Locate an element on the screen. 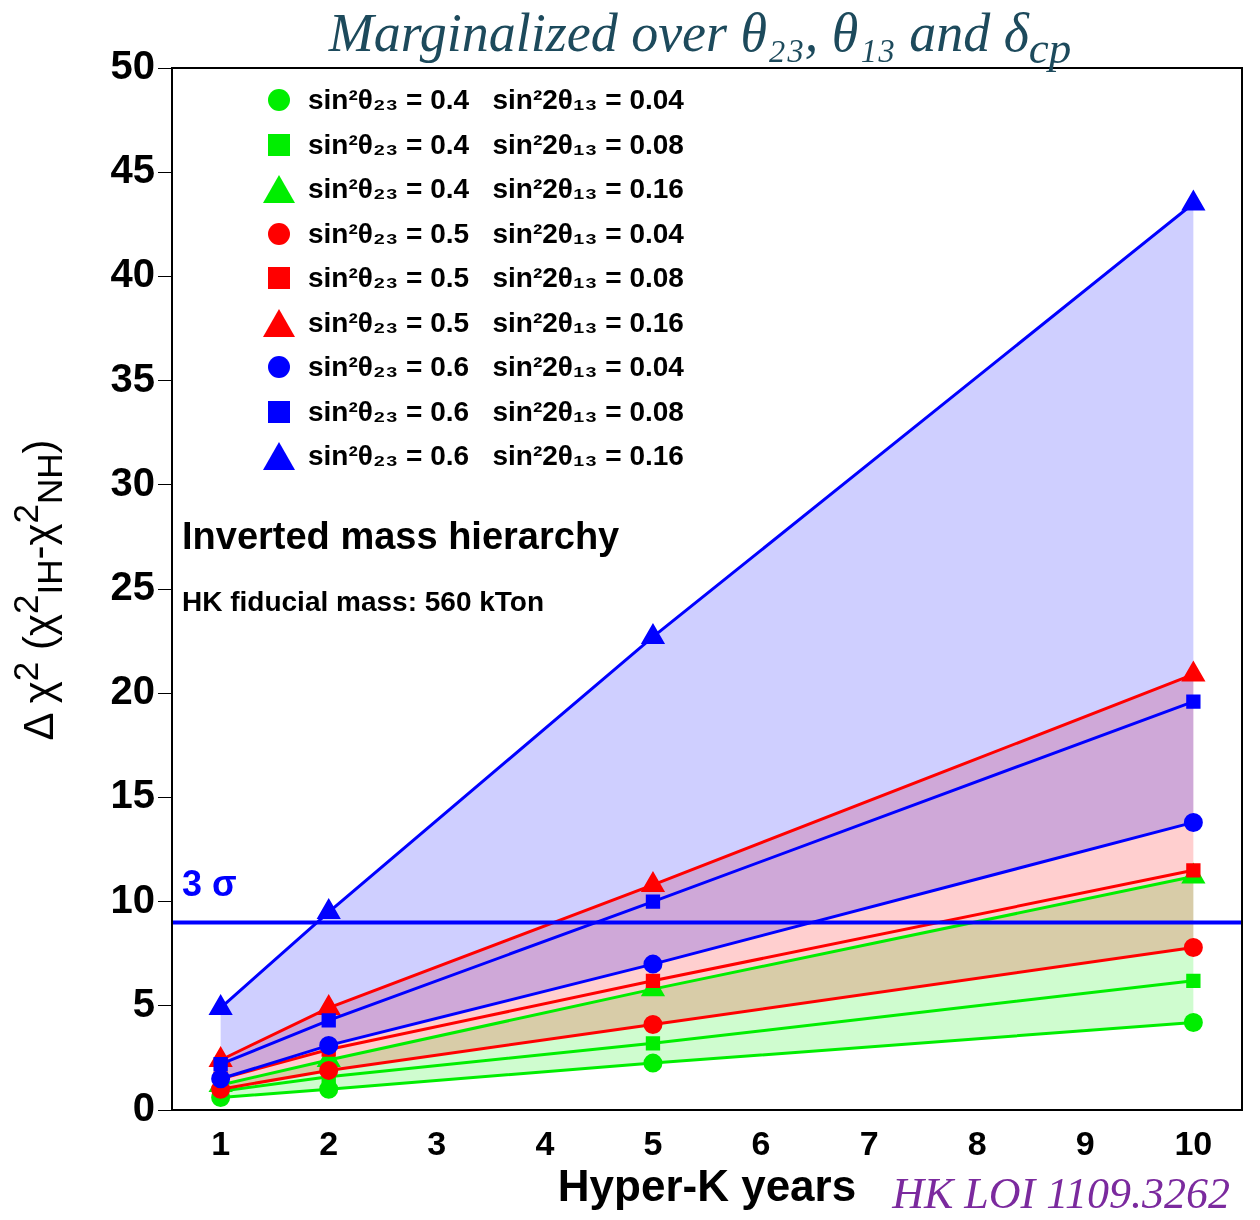 Image resolution: width=1260 pixels, height=1220 pixels. legend-label: sin²θ₂₃ = 0.6 sin²2θ₁₃ = 0.04 is located at coordinates (496, 367).